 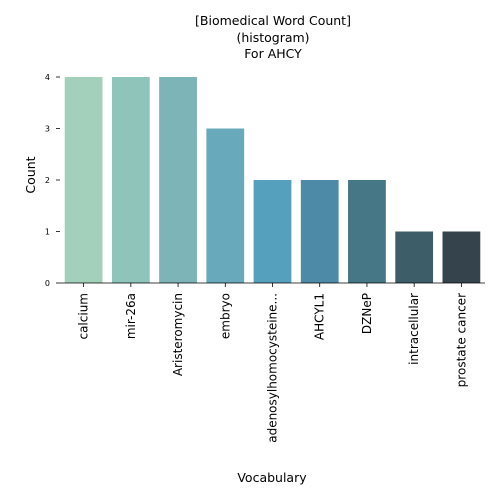 I want to click on chart-title-line-1: [Biomedical Word Count], so click(x=273, y=20).